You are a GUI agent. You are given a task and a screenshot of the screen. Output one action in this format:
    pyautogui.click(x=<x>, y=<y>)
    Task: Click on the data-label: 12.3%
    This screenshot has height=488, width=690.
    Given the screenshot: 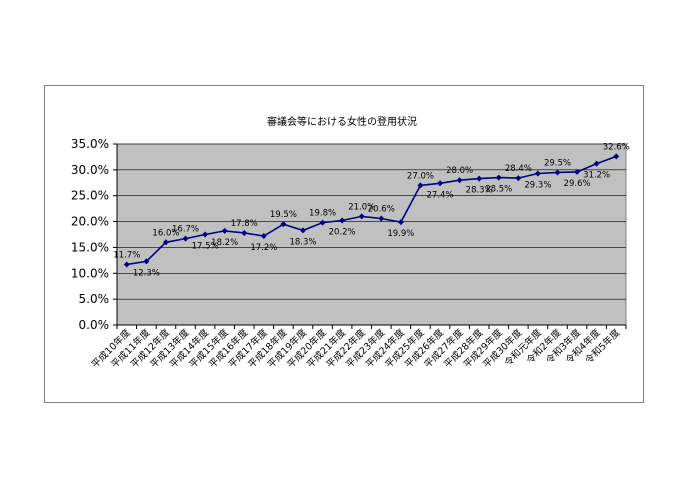 What is the action you would take?
    pyautogui.click(x=146, y=273)
    